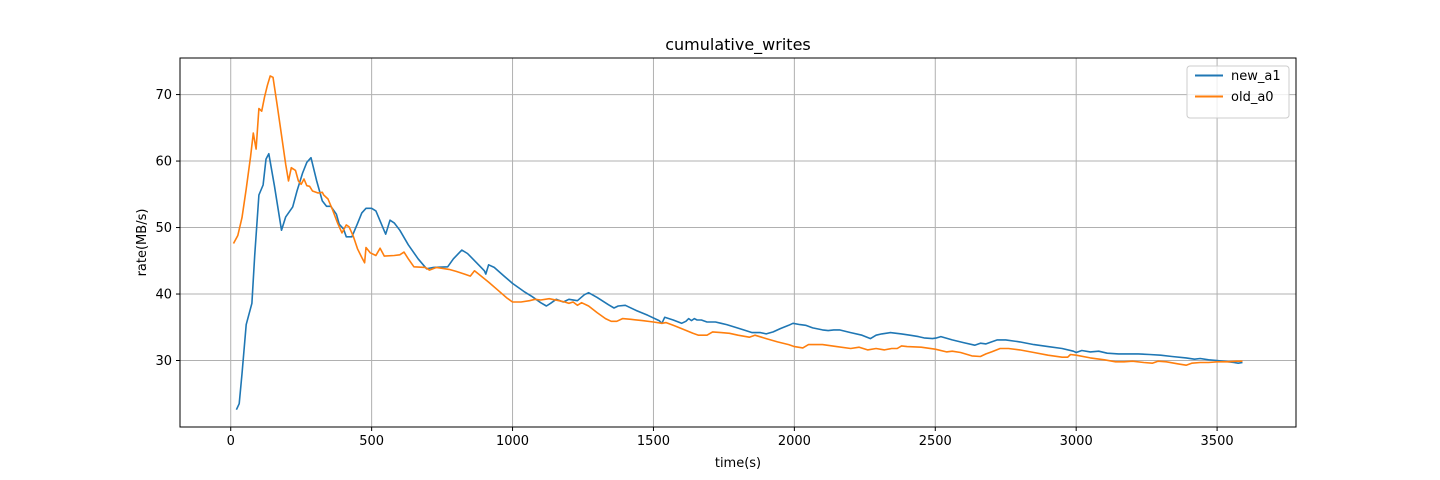 This screenshot has width=1440, height=480. What do you see at coordinates (163, 162) in the screenshot?
I see `y-tick-label: 60` at bounding box center [163, 162].